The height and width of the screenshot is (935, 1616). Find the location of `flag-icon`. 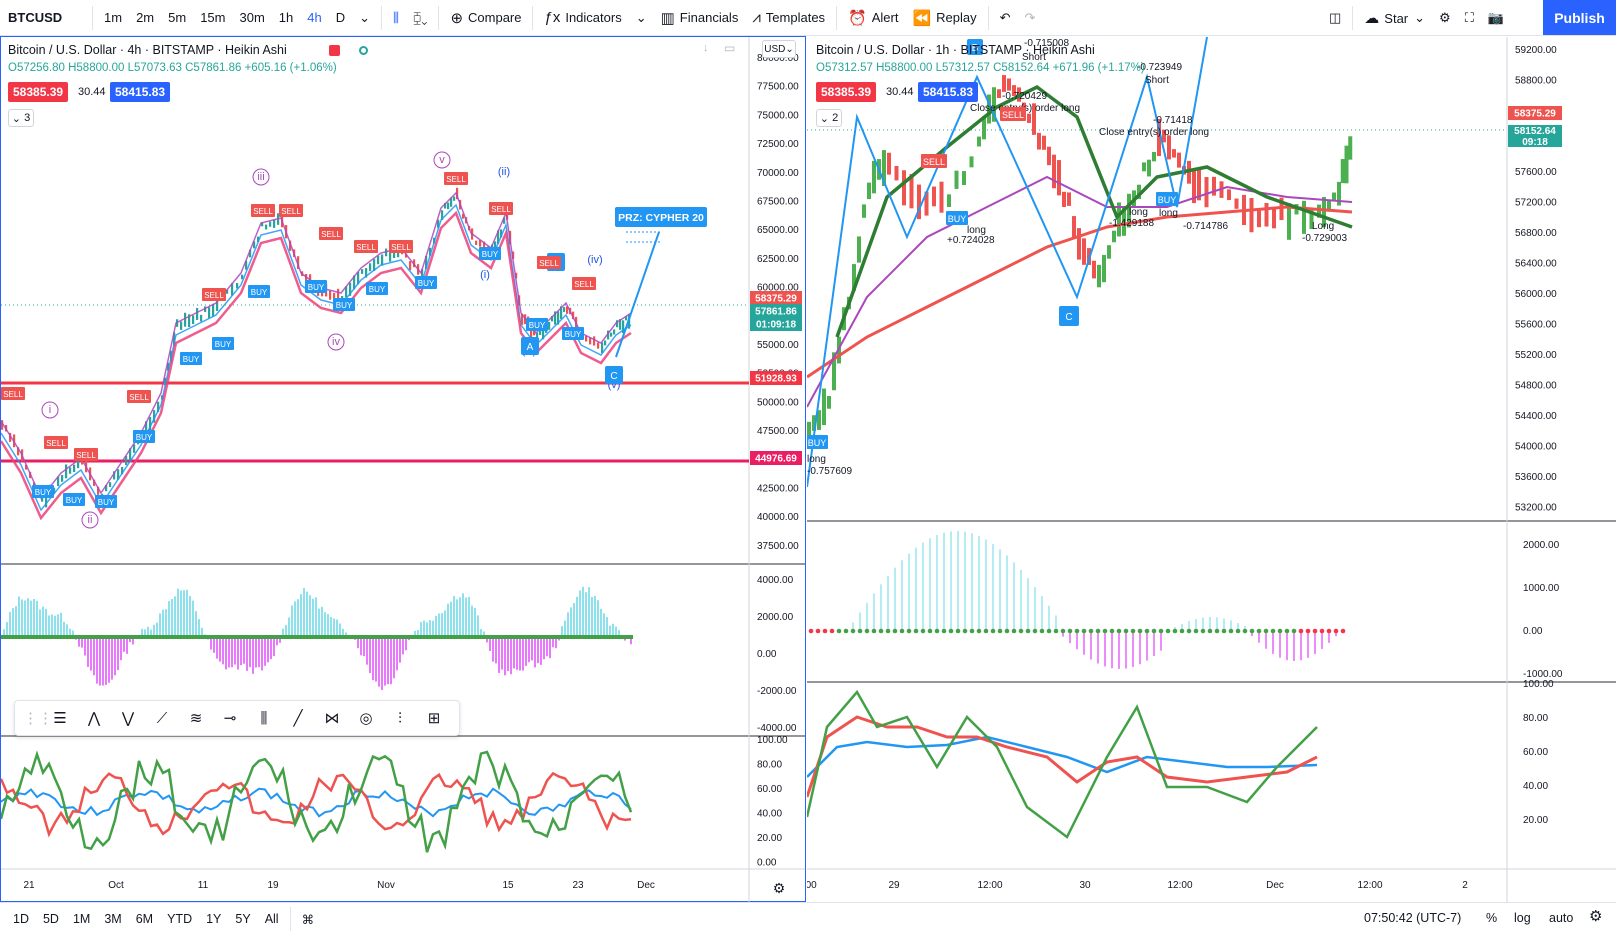

flag-icon is located at coordinates (334, 50).